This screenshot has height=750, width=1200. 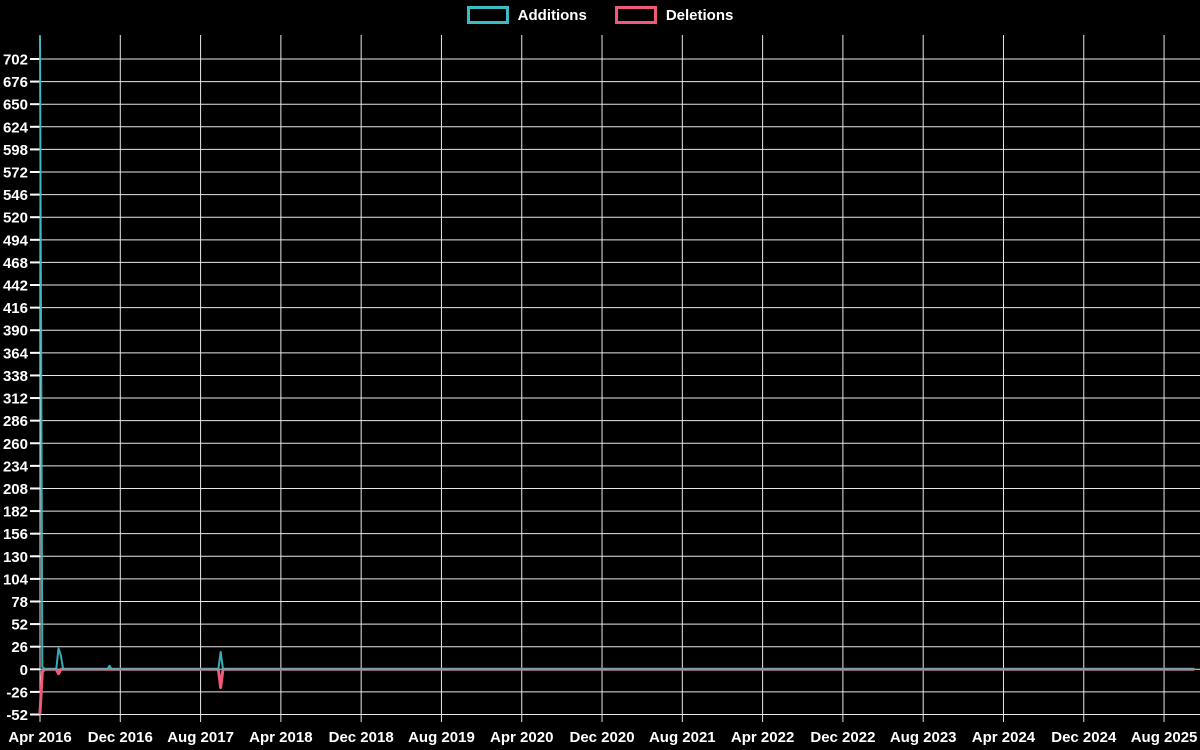 What do you see at coordinates (120, 737) in the screenshot?
I see `x-tick-label: Dec 2016` at bounding box center [120, 737].